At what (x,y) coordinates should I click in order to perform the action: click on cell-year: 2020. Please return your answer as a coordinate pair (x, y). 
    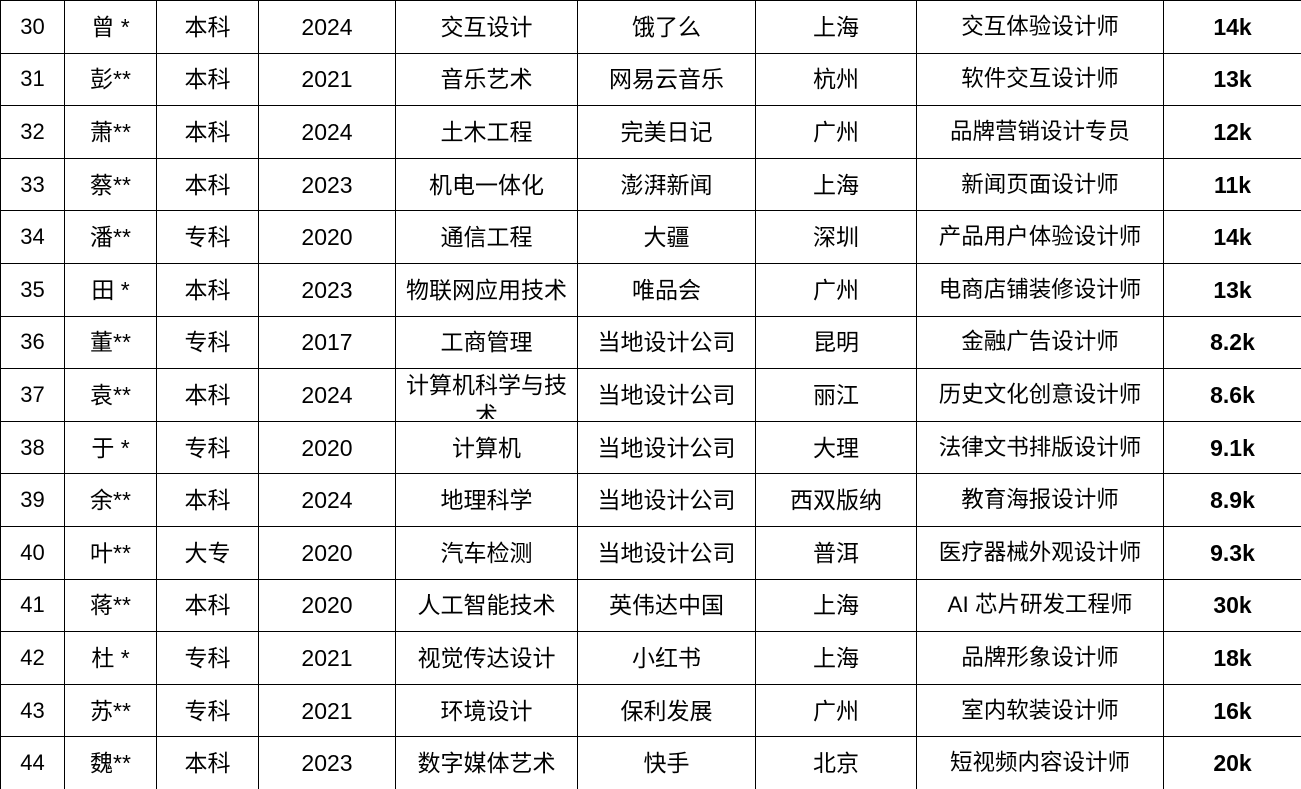
    Looking at the image, I should click on (327, 237).